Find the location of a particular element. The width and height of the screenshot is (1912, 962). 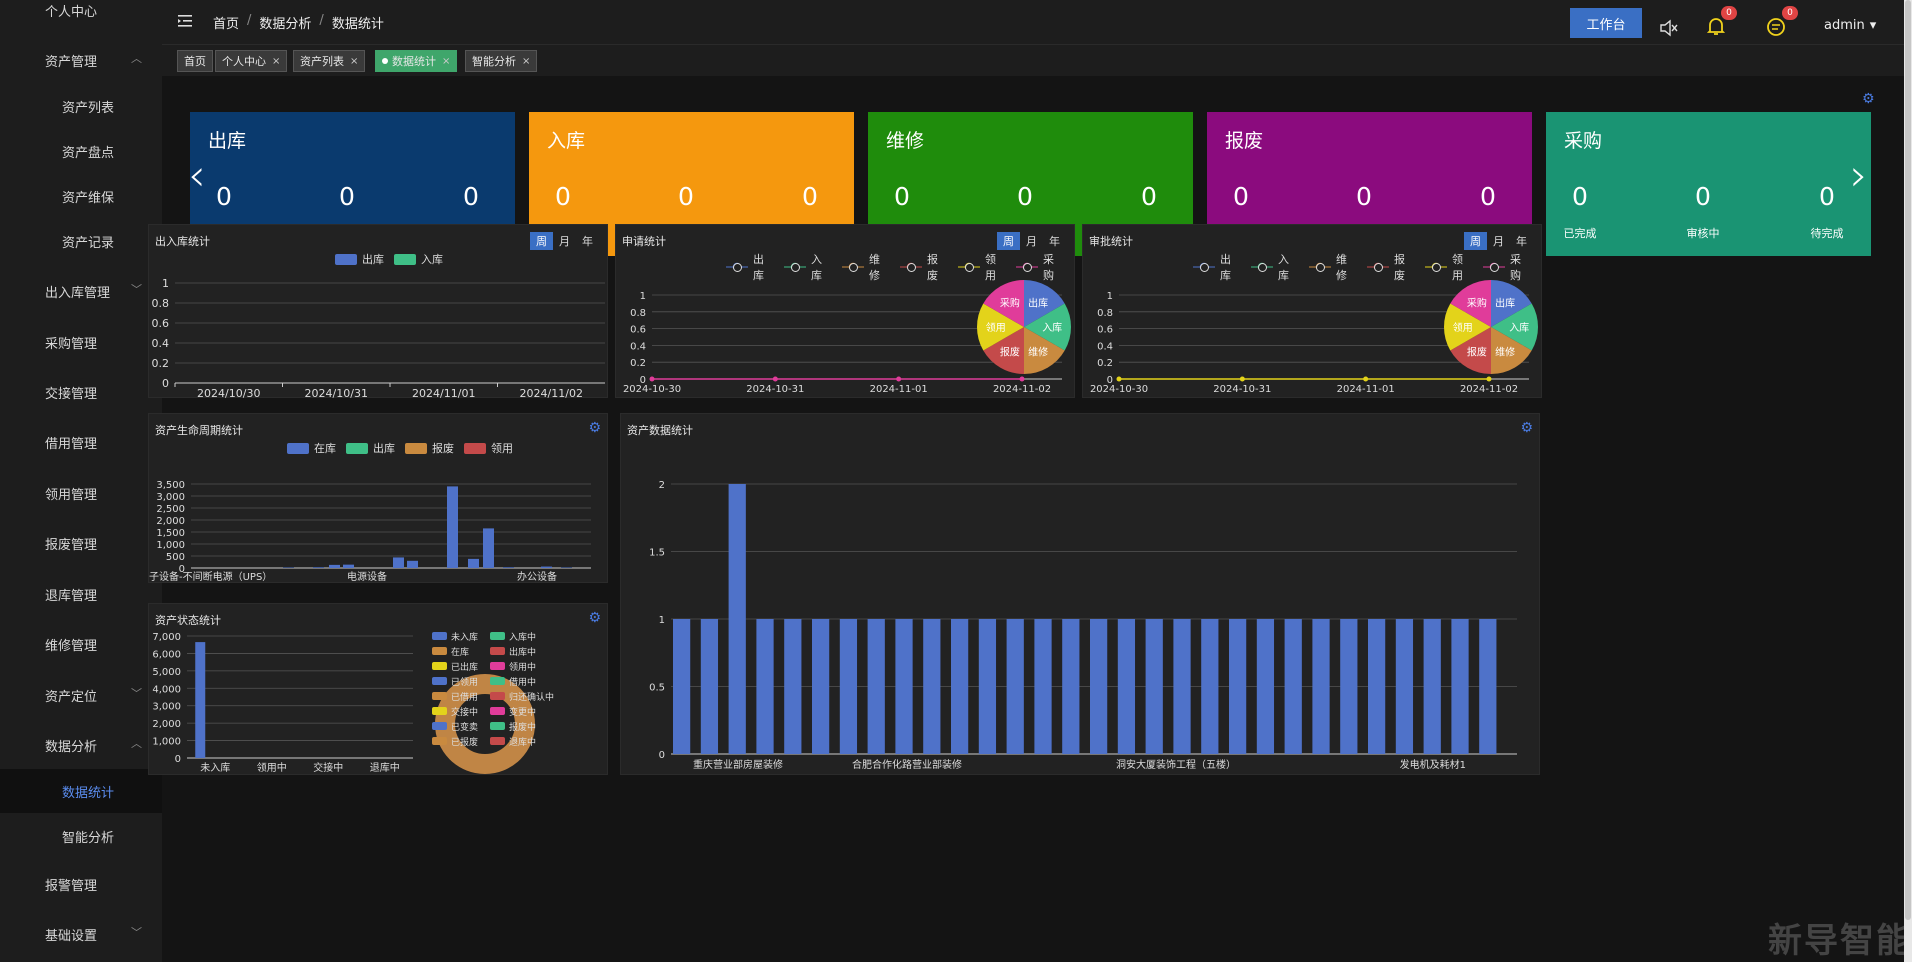

sidebar-item: 资产维保 is located at coordinates (81, 196).